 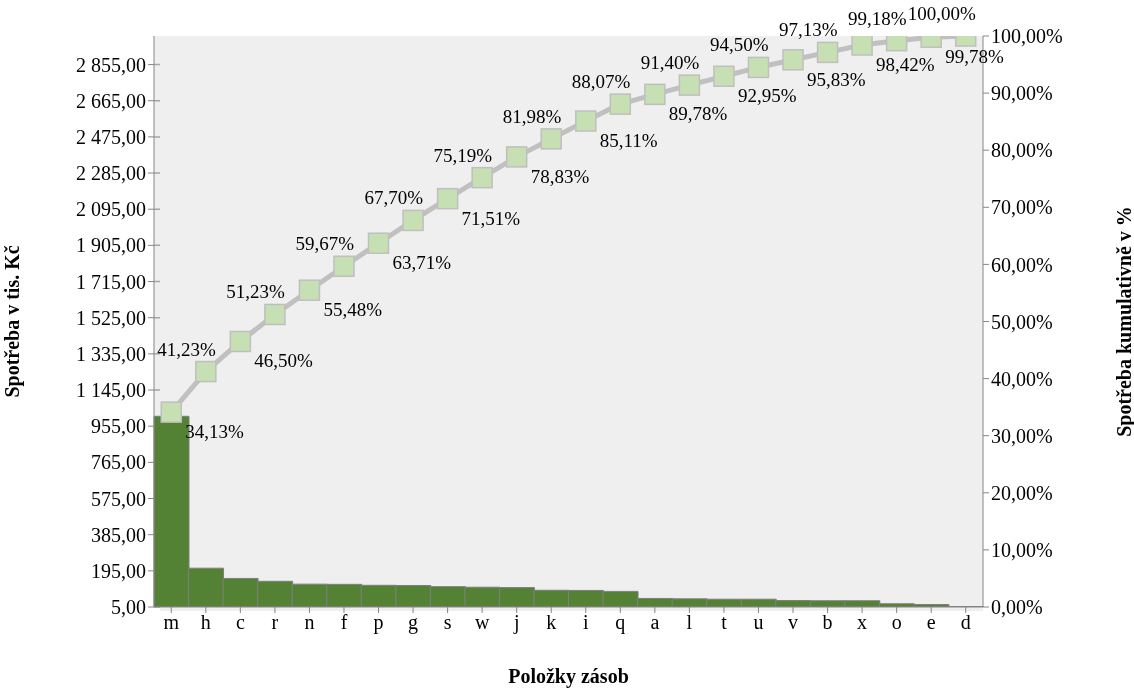 I want to click on y-tick-label: 2 855,00, so click(x=111, y=64).